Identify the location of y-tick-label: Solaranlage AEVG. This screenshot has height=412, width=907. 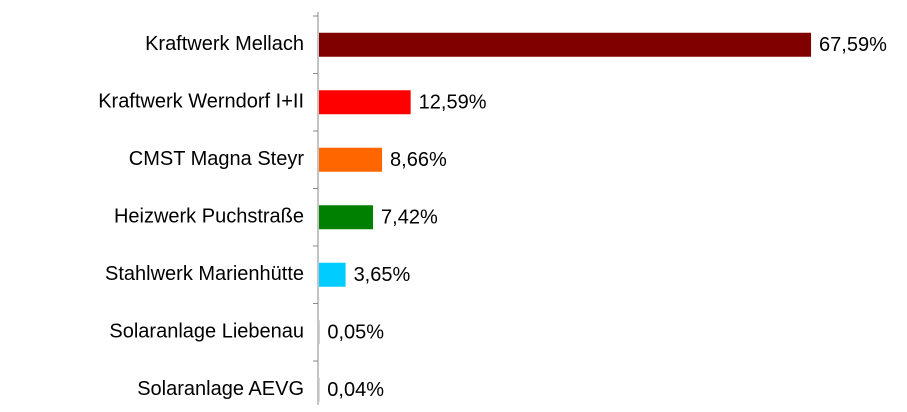
(220, 389).